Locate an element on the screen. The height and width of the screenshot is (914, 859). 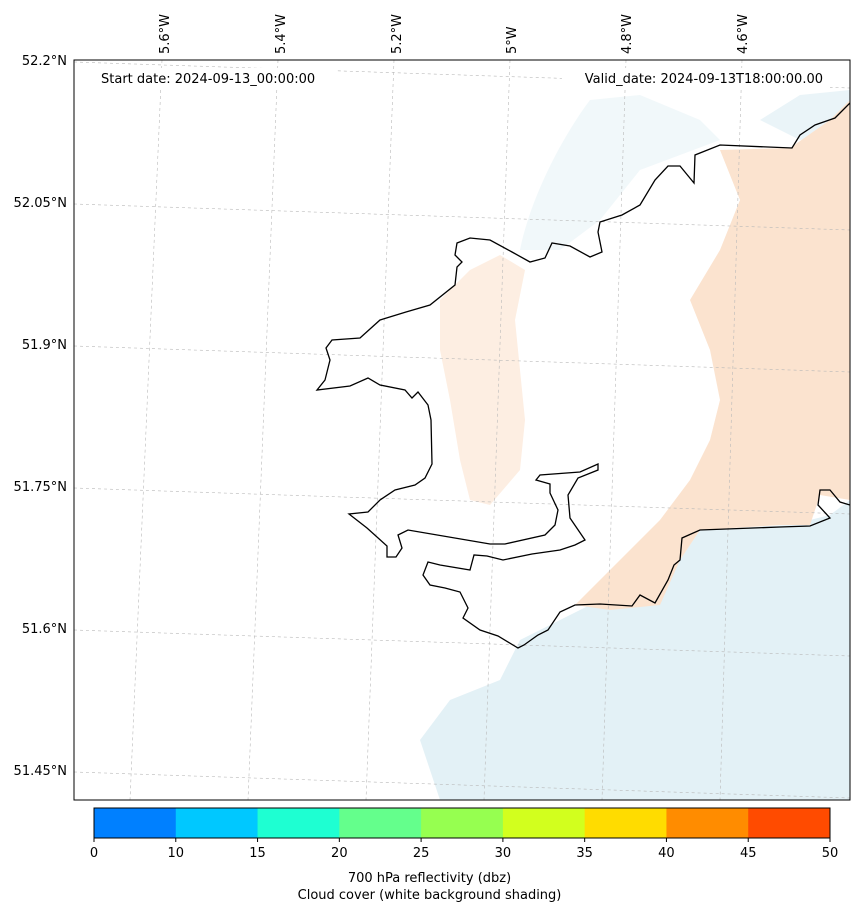
lon-label: 5.6°W is located at coordinates (165, 34).